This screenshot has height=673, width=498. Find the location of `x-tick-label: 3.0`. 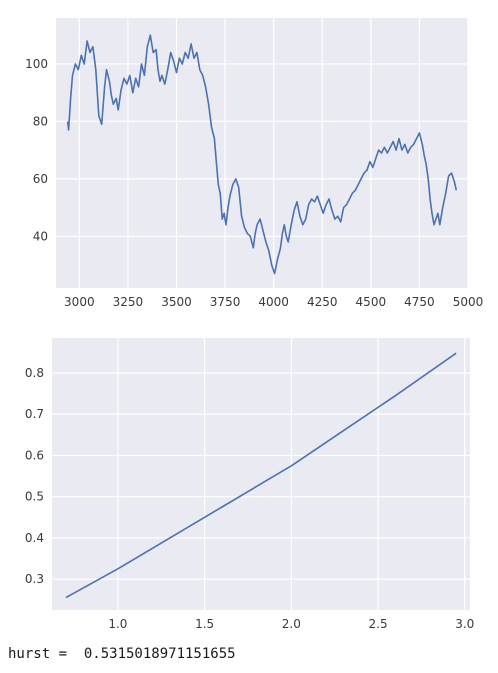

x-tick-label: 3.0 is located at coordinates (464, 624).